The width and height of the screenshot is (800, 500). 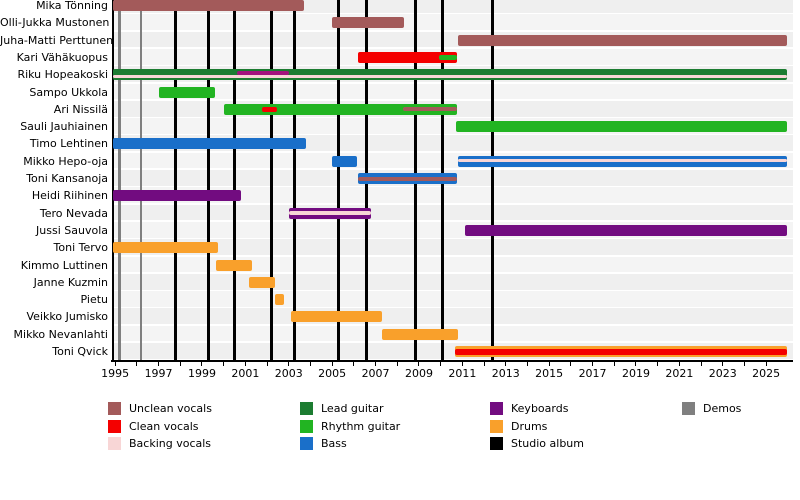 What do you see at coordinates (170, 408) in the screenshot?
I see `legend-label: Unclean vocals` at bounding box center [170, 408].